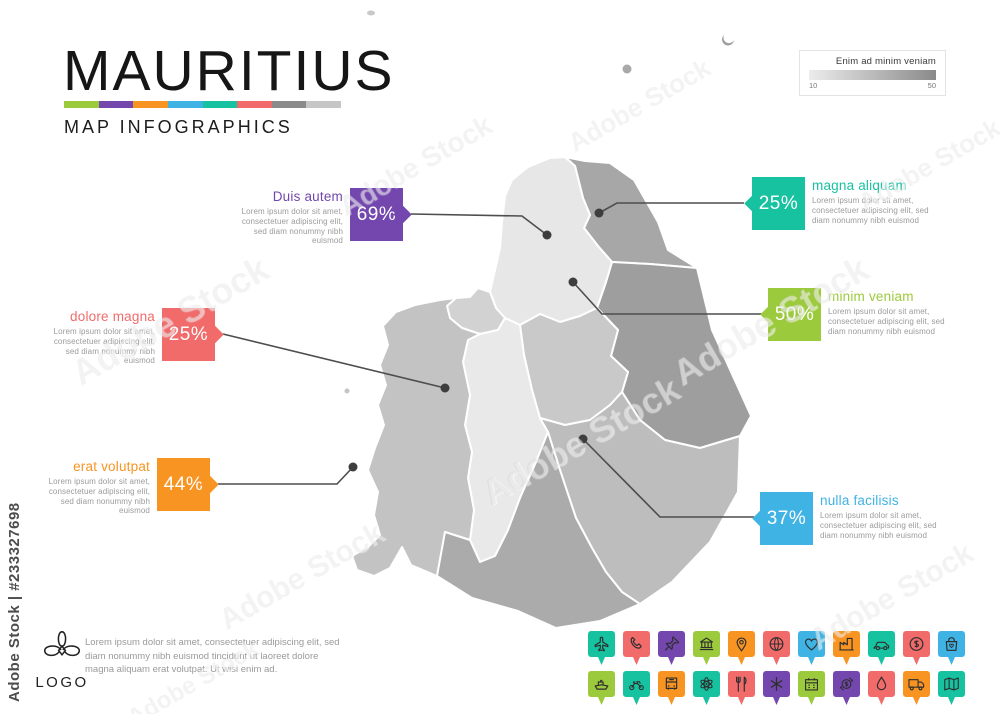 Image resolution: width=1000 pixels, height=714 pixels. I want to click on percent-box: 69%, so click(381, 214).